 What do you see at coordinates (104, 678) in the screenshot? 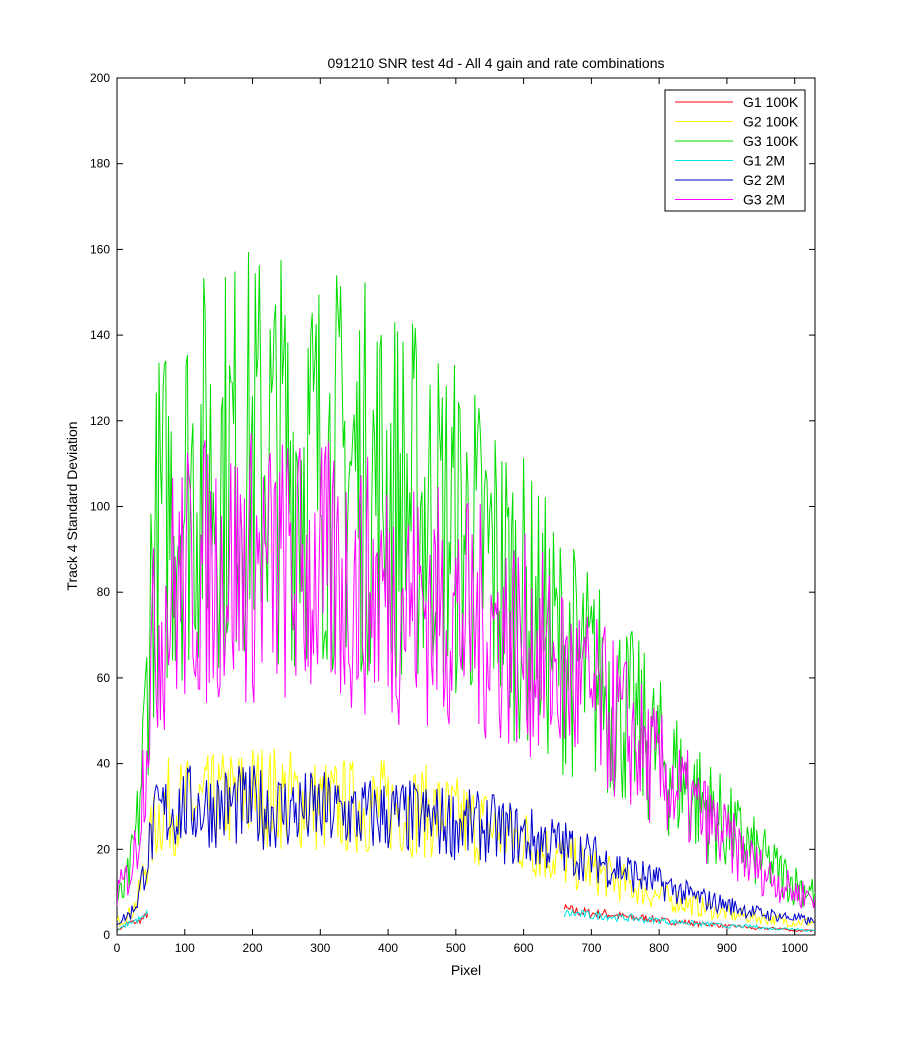
I see `y-tick-label: 60` at bounding box center [104, 678].